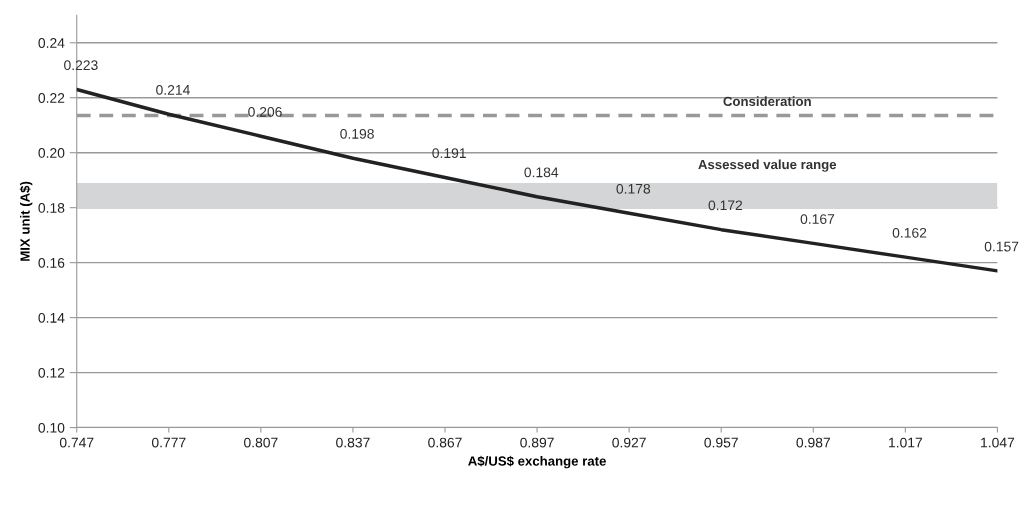 Image resolution: width=1023 pixels, height=509 pixels. What do you see at coordinates (353, 442) in the screenshot?
I see `x-tick-label: 0.837` at bounding box center [353, 442].